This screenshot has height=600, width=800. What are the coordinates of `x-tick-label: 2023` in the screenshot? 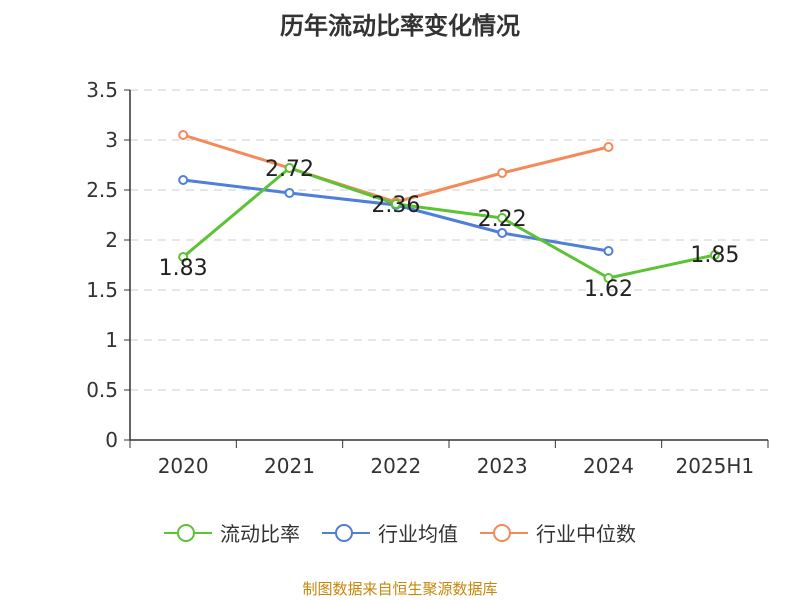 It's located at (502, 466).